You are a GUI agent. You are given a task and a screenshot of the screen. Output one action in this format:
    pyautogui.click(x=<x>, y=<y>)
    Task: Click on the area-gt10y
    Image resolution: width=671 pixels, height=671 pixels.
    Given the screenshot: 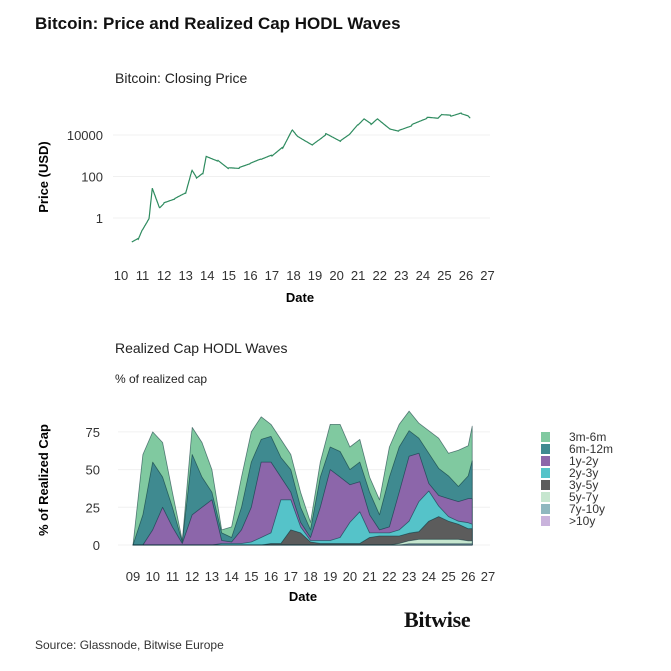 What is the action you would take?
    pyautogui.click(x=302, y=545)
    